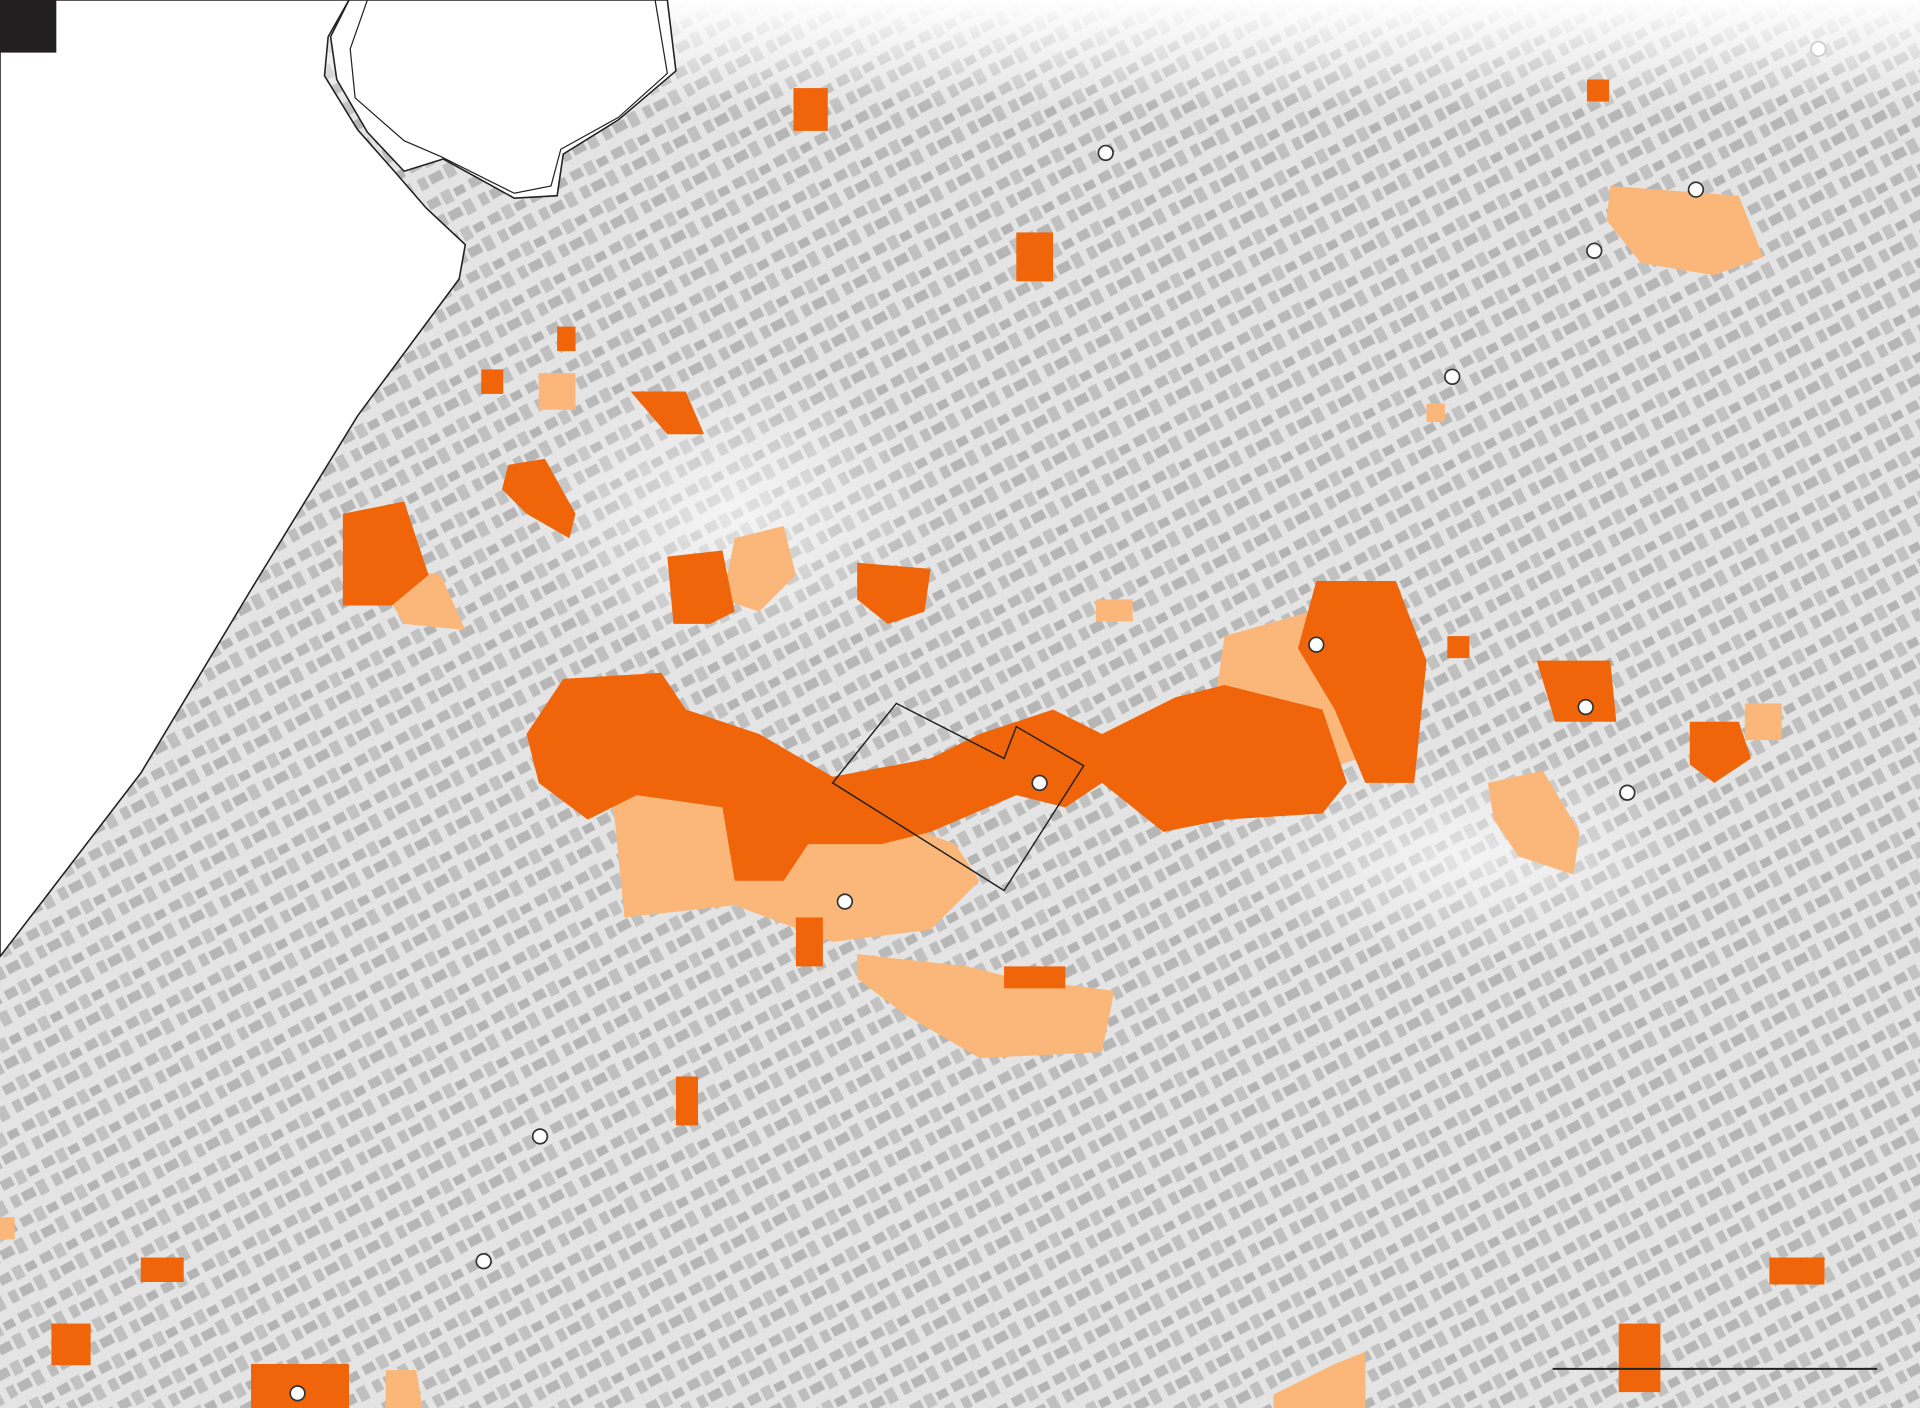 This screenshot has width=1920, height=1408. I want to click on harbor-wall, so click(509, 97).